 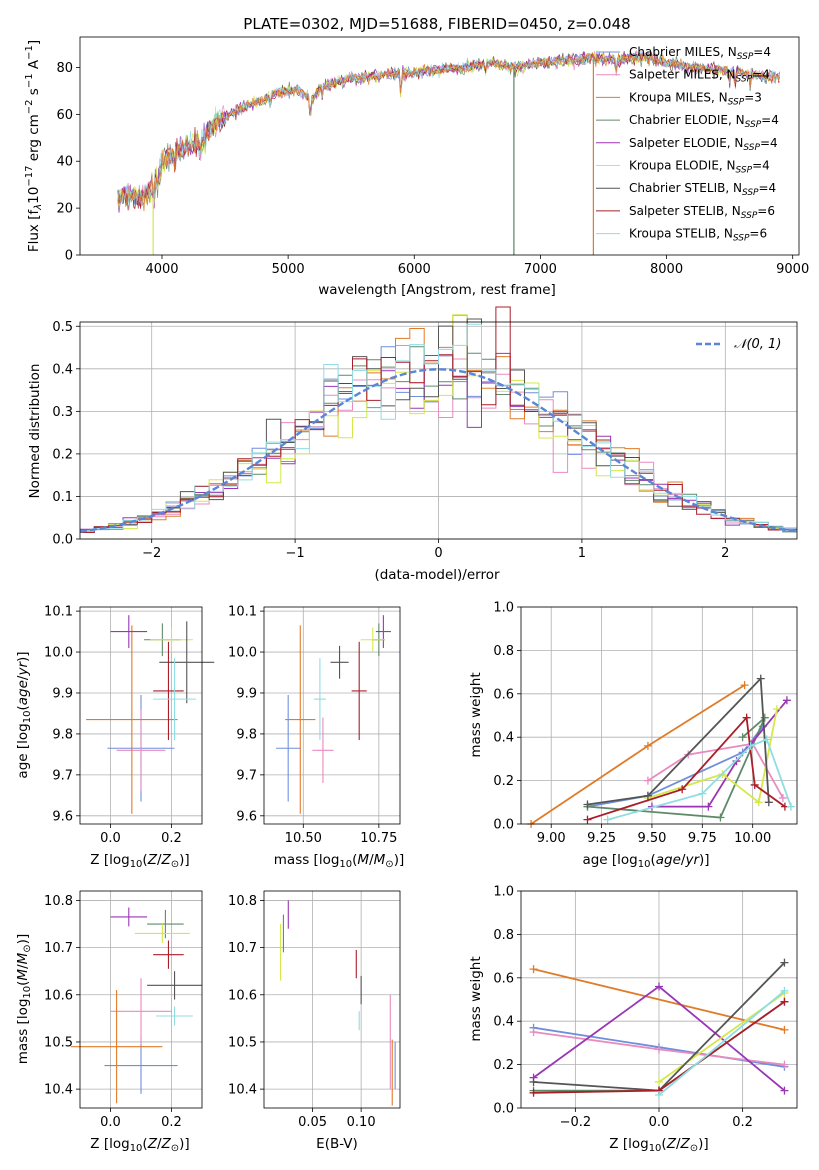 I want to click on y-tick-label: 40, so click(x=64, y=162).